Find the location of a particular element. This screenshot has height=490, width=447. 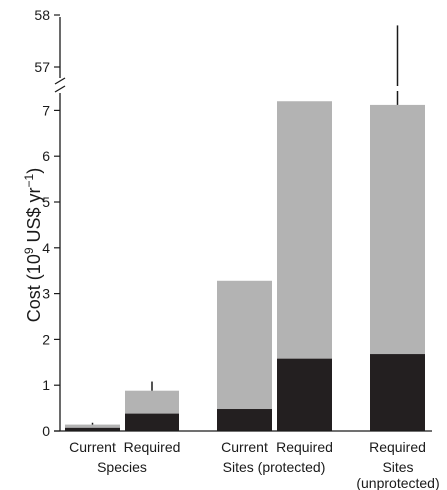

y-axis-title-main: Cost (10 is located at coordinates (34, 288).